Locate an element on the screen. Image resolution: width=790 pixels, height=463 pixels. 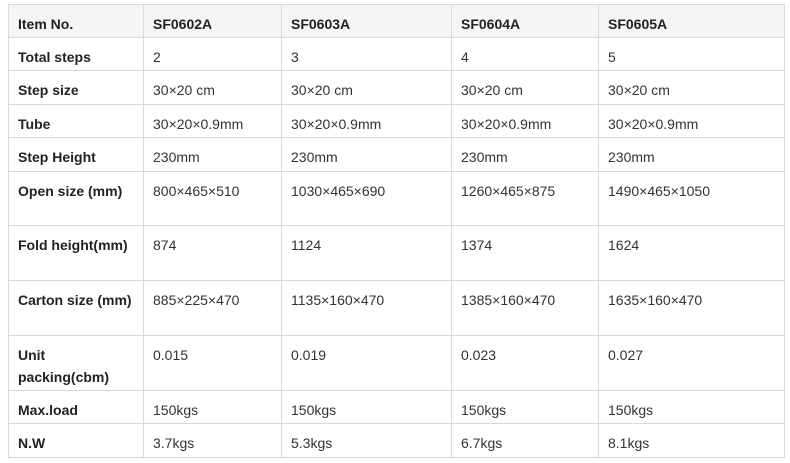
table-cell: 0.019 is located at coordinates (366, 363).